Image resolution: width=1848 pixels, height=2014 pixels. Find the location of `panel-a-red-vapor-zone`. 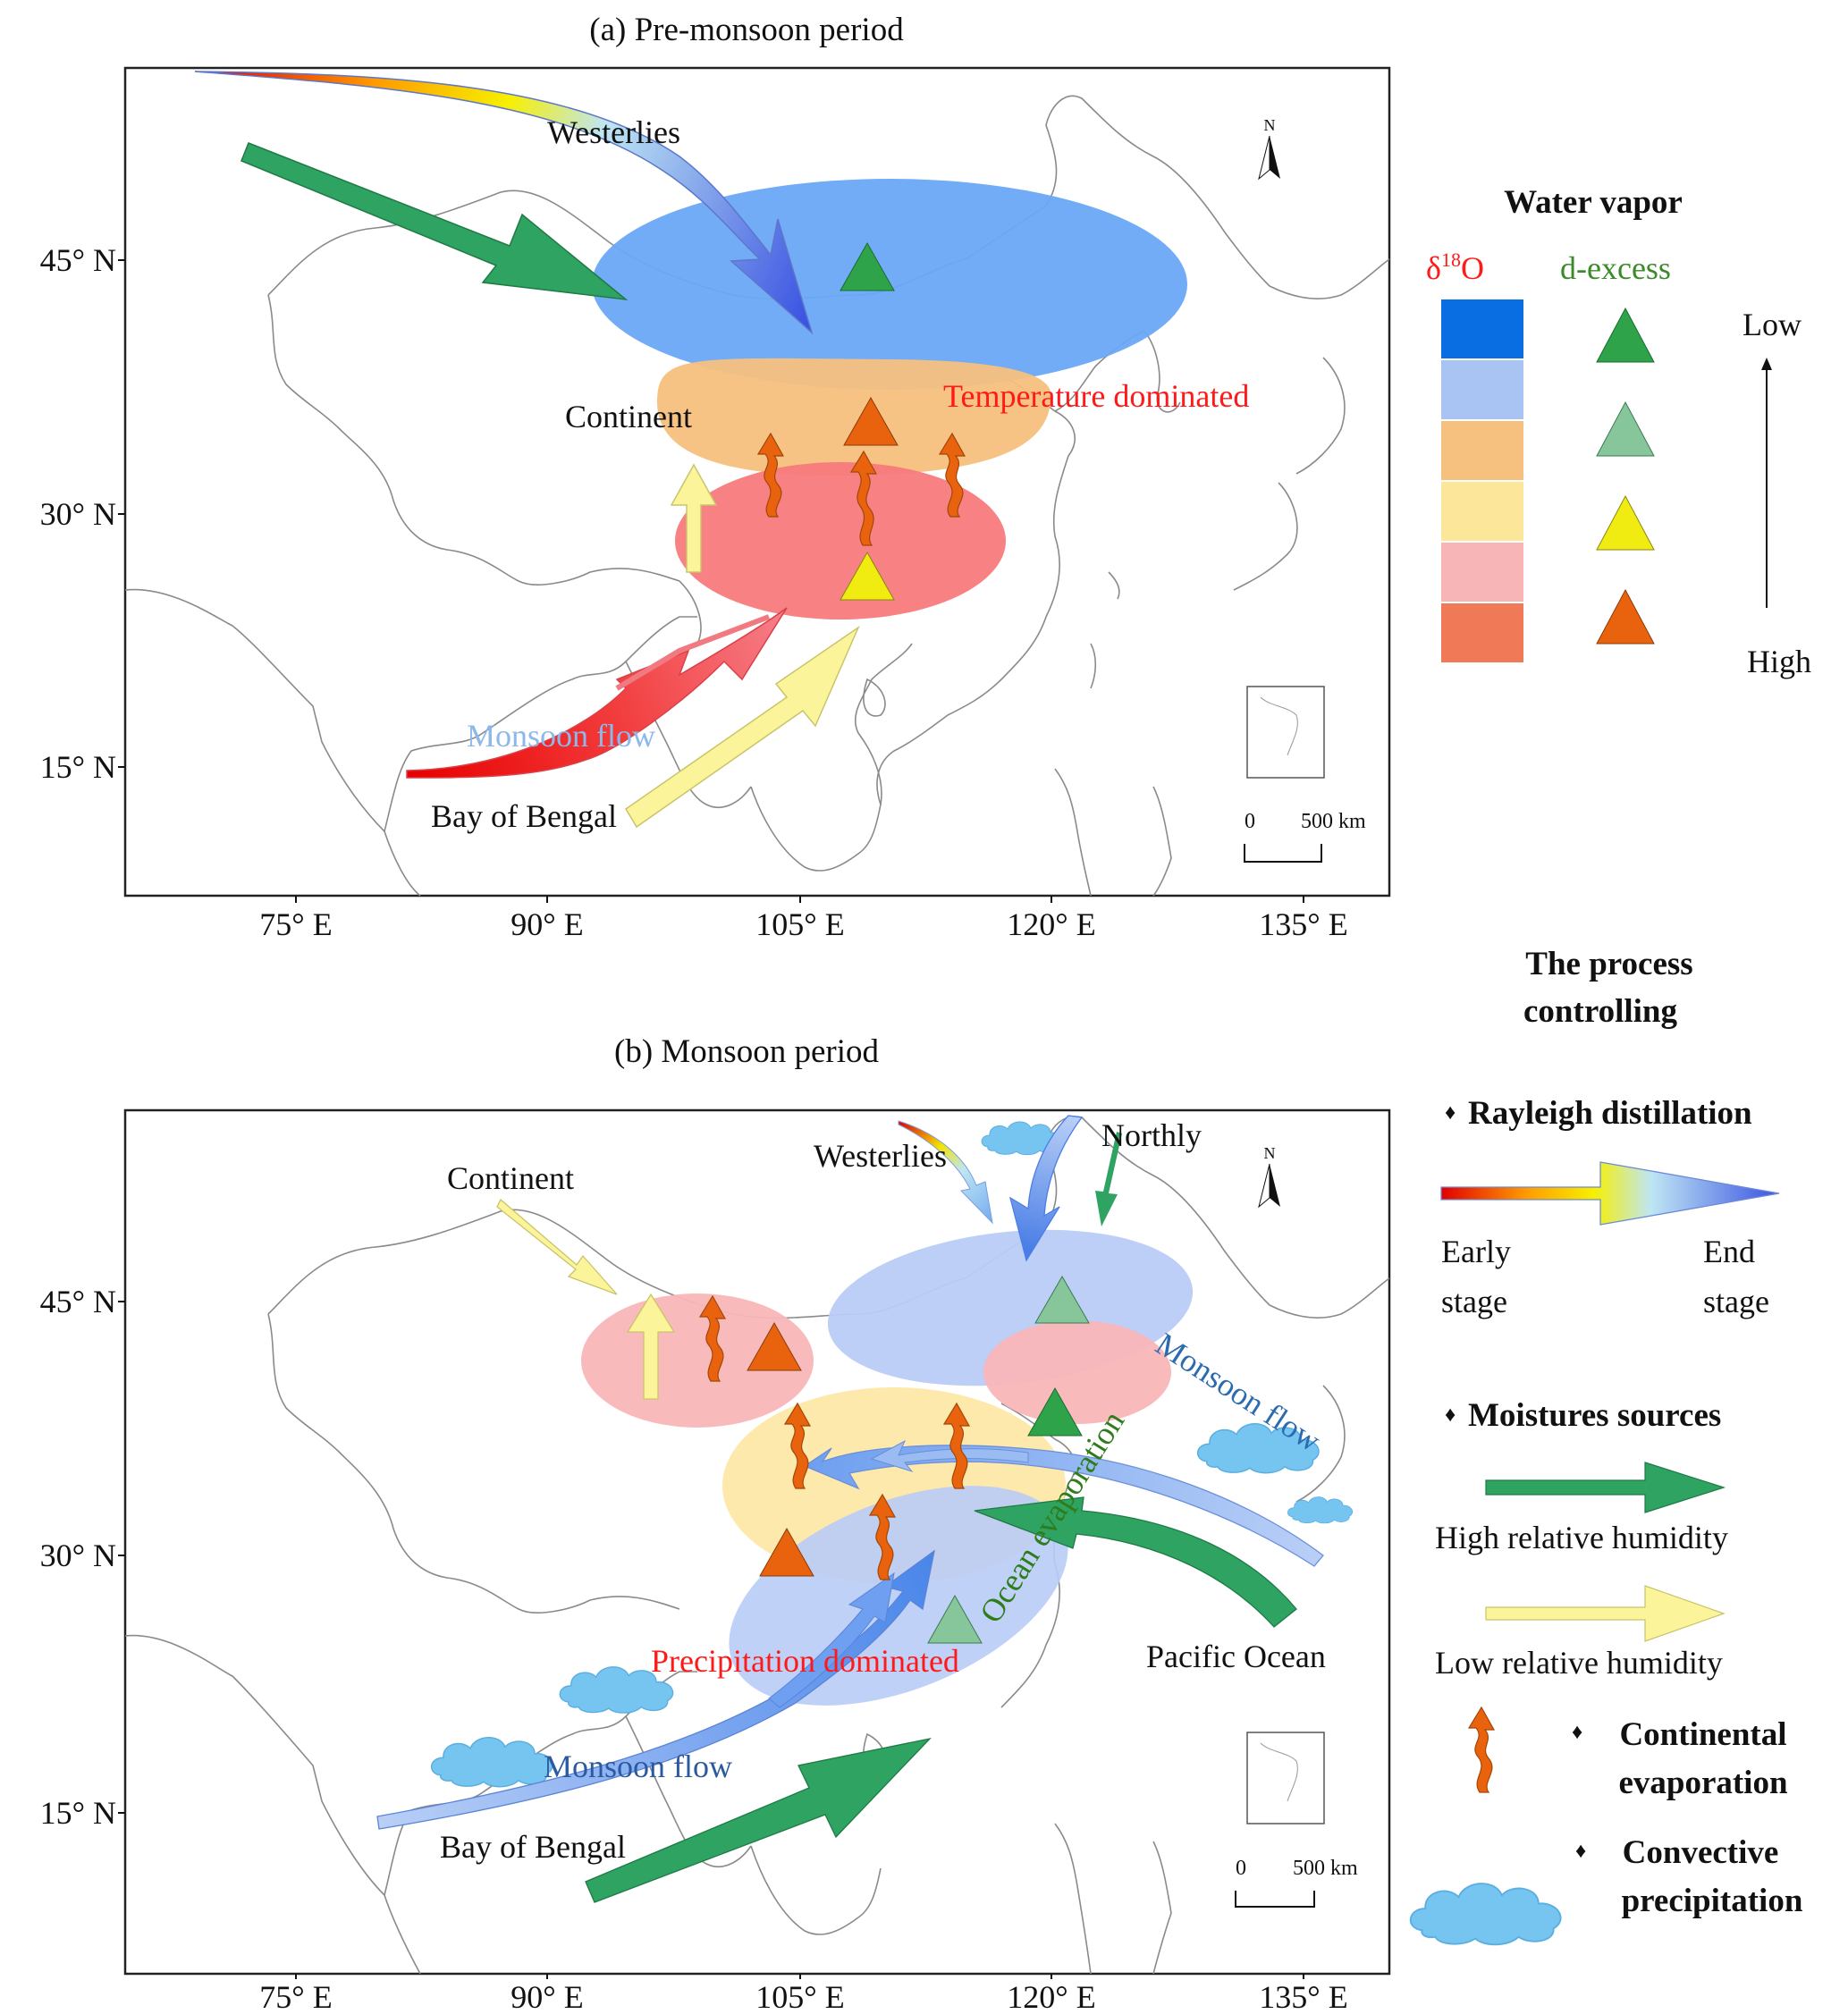

panel-a-red-vapor-zone is located at coordinates (840, 541).